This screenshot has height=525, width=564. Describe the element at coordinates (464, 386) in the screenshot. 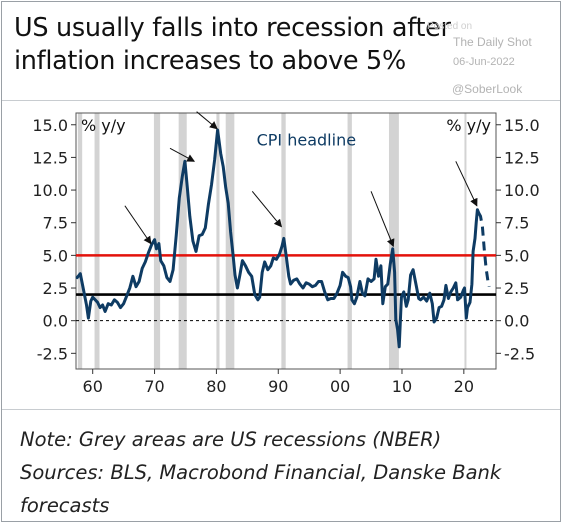

I see `x-tick-label: 20` at that location.